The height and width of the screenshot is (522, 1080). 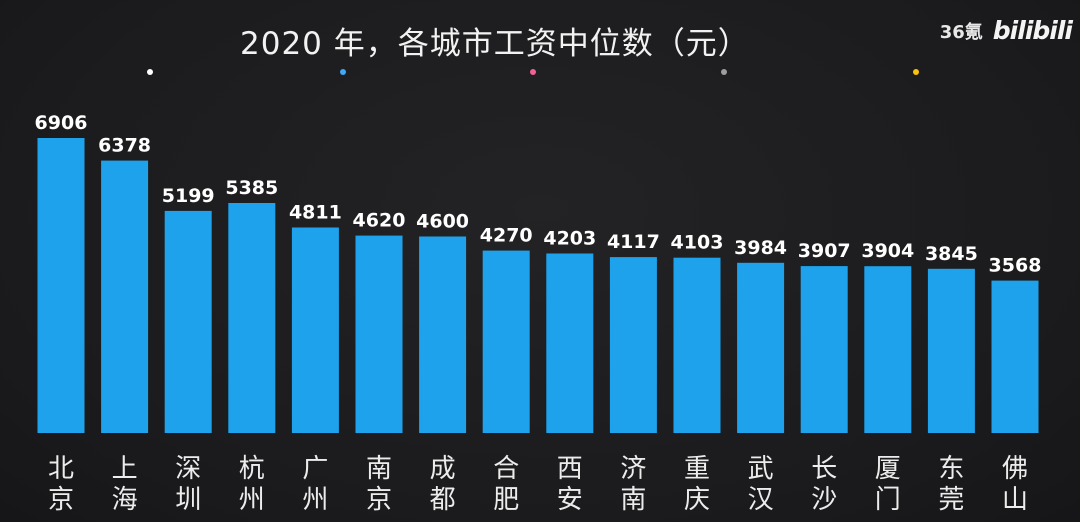 What do you see at coordinates (124, 146) in the screenshot?
I see `value-label: 6378` at bounding box center [124, 146].